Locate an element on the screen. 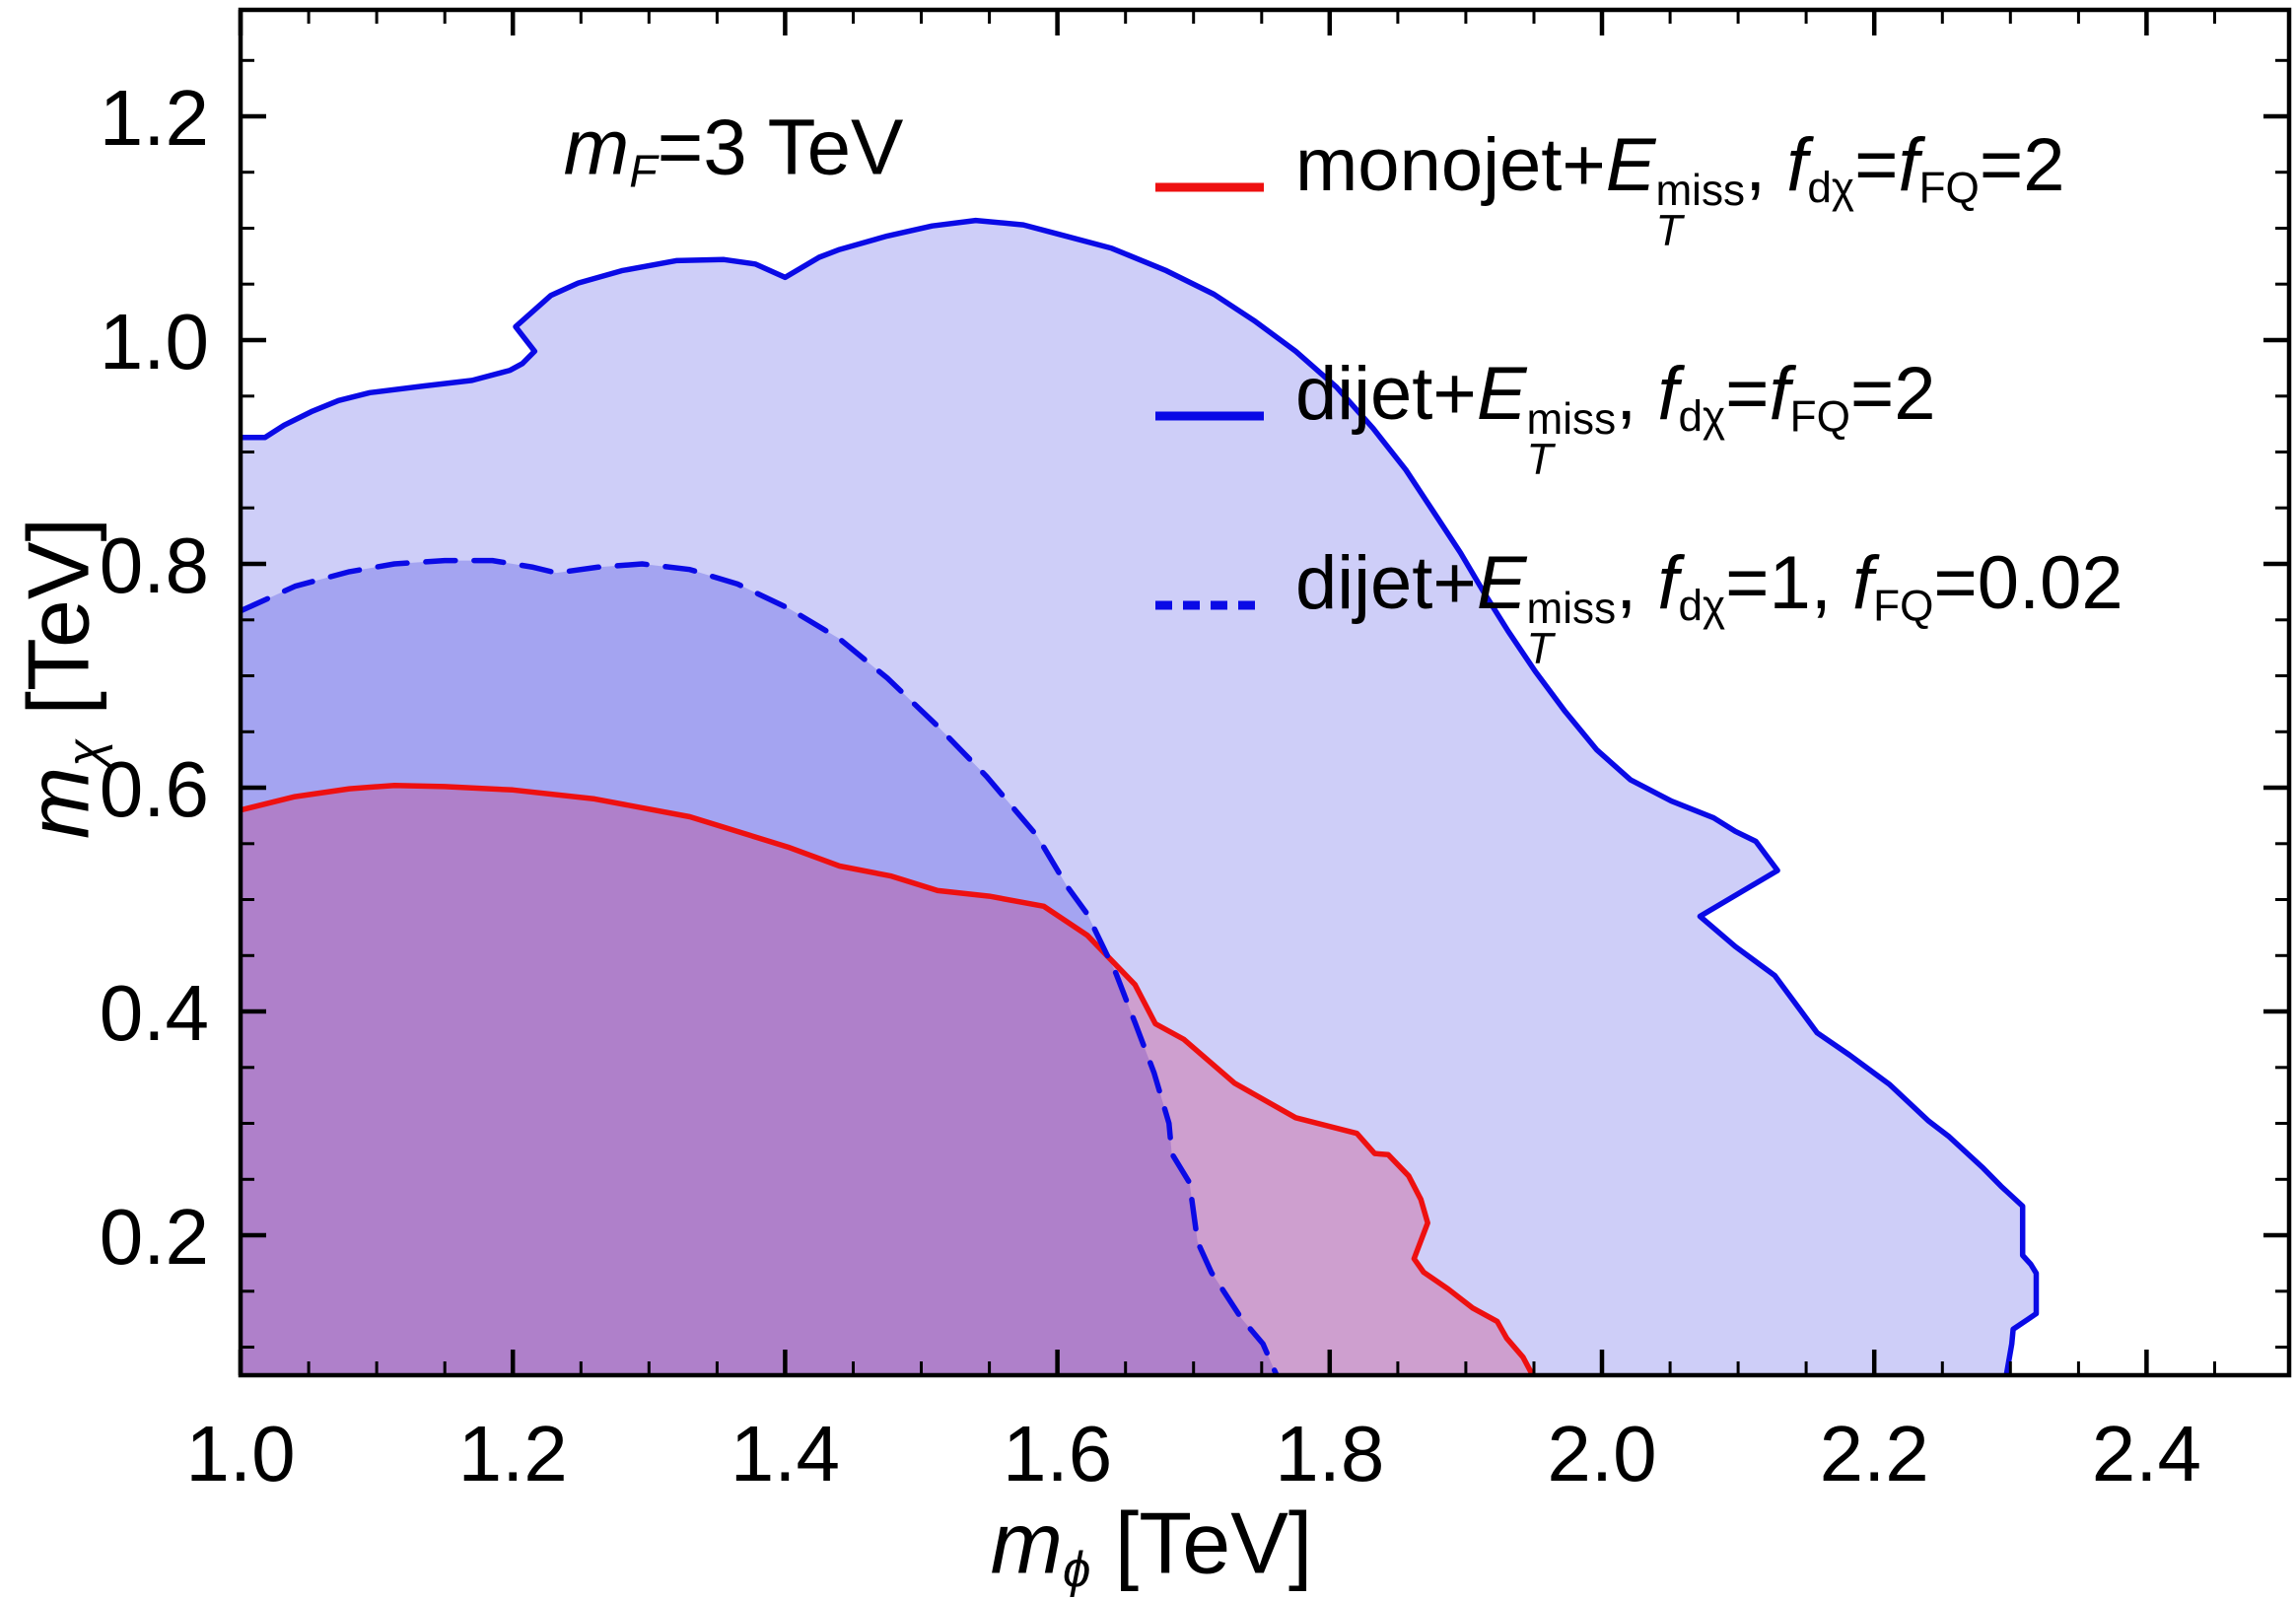 The image size is (2296, 1599). legend-item-dijet-strong: dijet+E miss T, fdχ=fFQ=2 is located at coordinates (1543, 416).